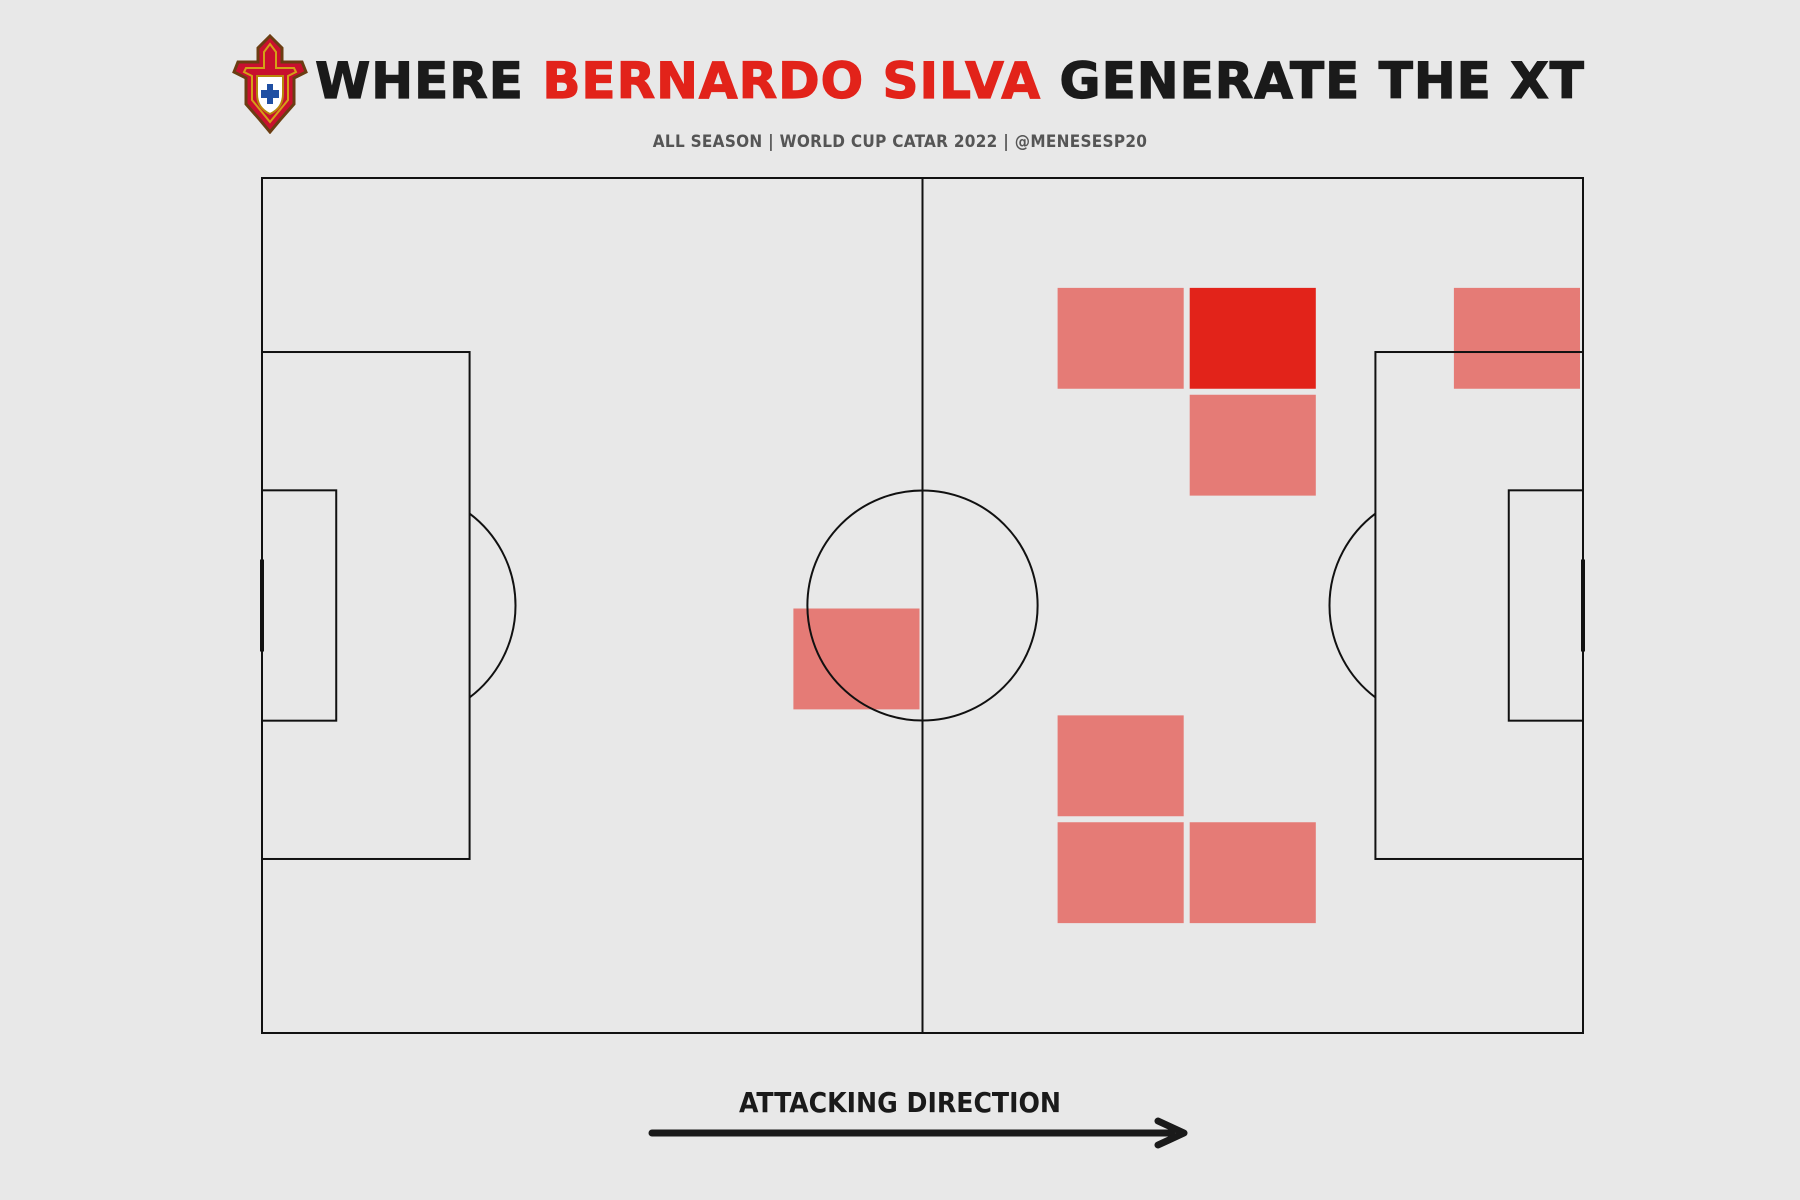 Image resolution: width=1800 pixels, height=1200 pixels. What do you see at coordinates (900, 1102) in the screenshot?
I see `attacking-direction-label: ATTACKING DIRECTION` at bounding box center [900, 1102].